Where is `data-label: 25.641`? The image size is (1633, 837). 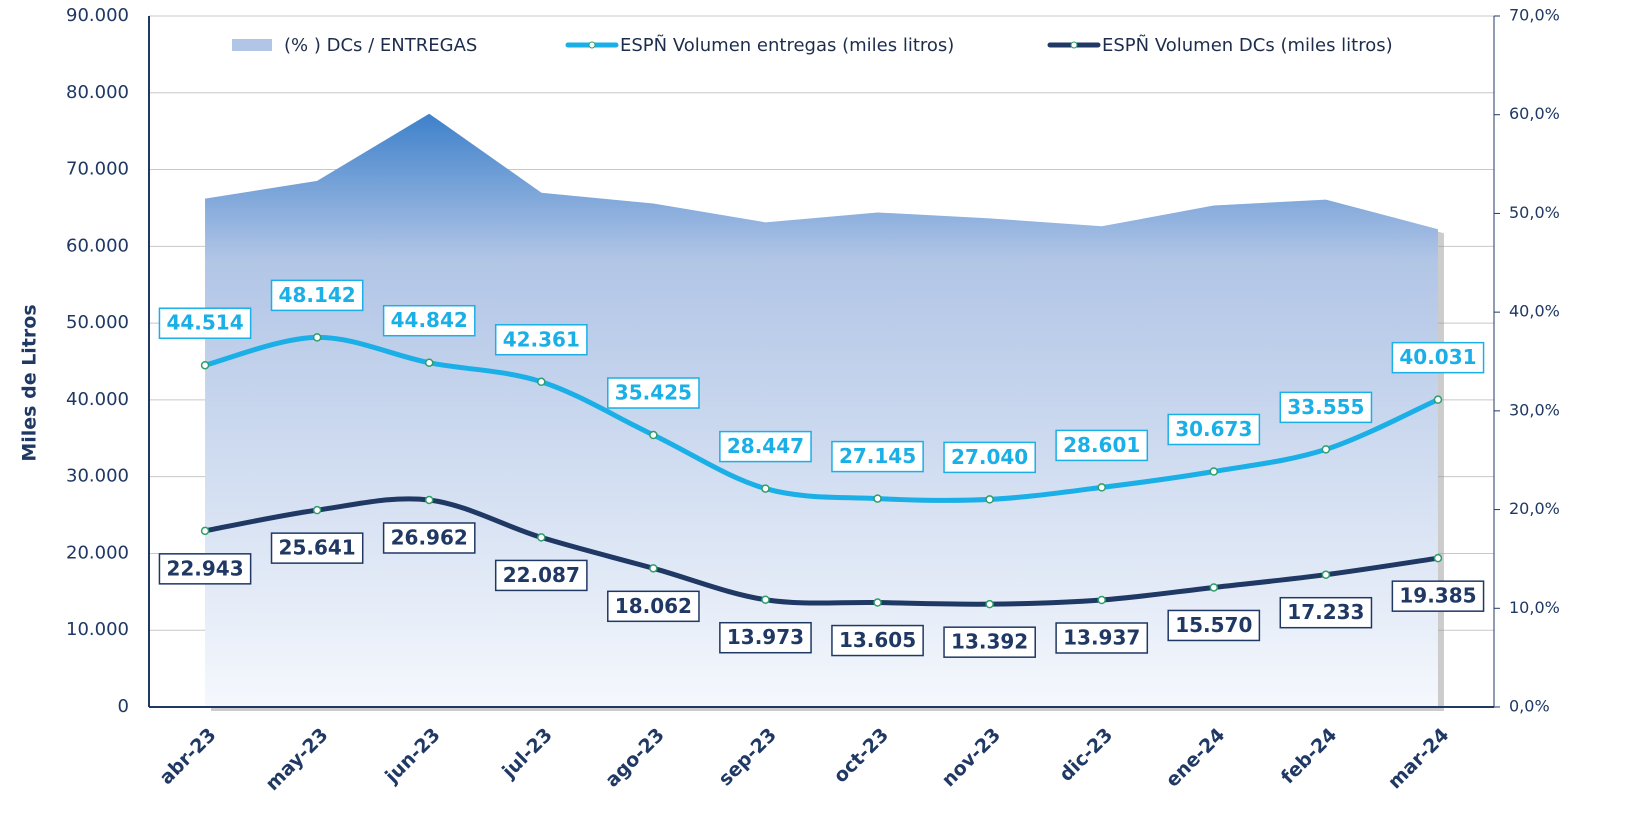
data-label: 25.641 is located at coordinates (317, 548).